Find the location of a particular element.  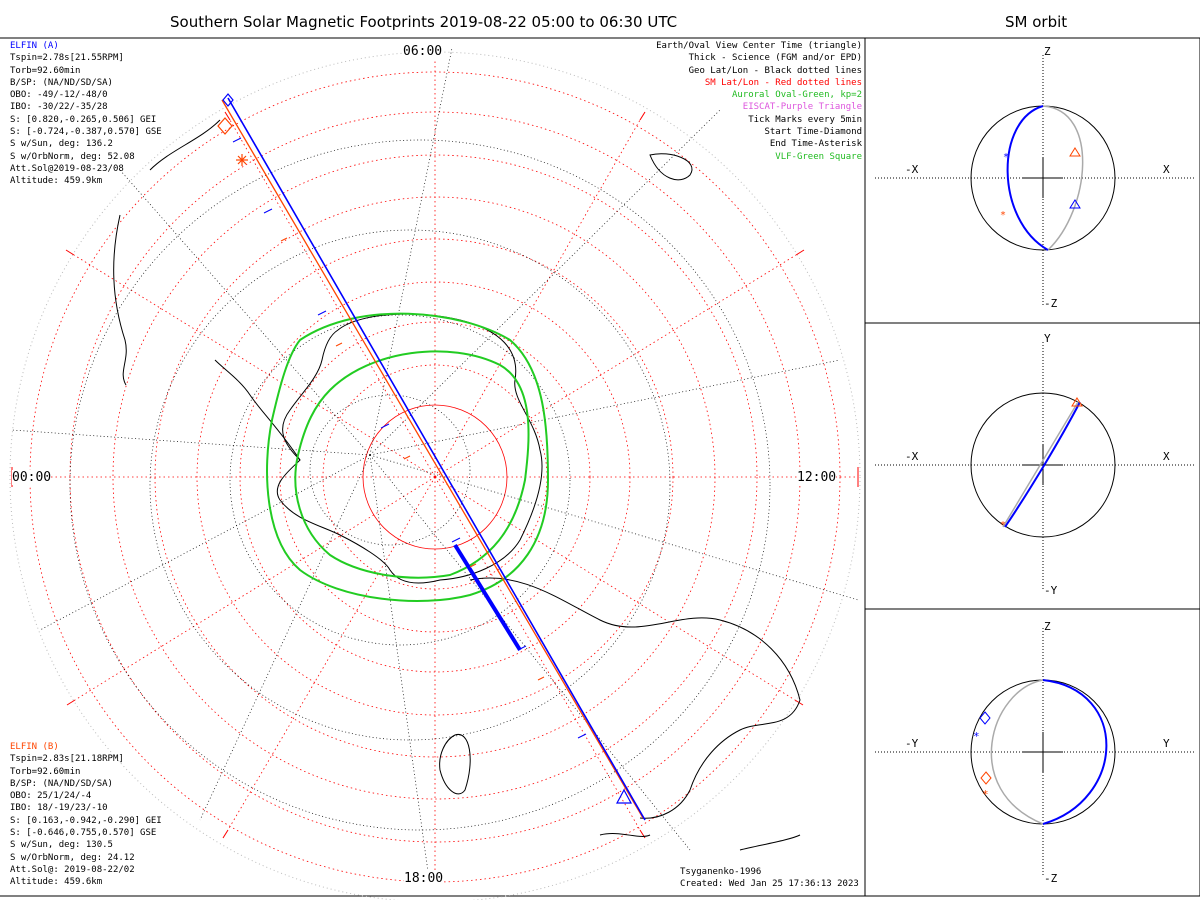

elfin-b-line: S: [-0.646,0.755,0.570] GSE is located at coordinates (83, 833).